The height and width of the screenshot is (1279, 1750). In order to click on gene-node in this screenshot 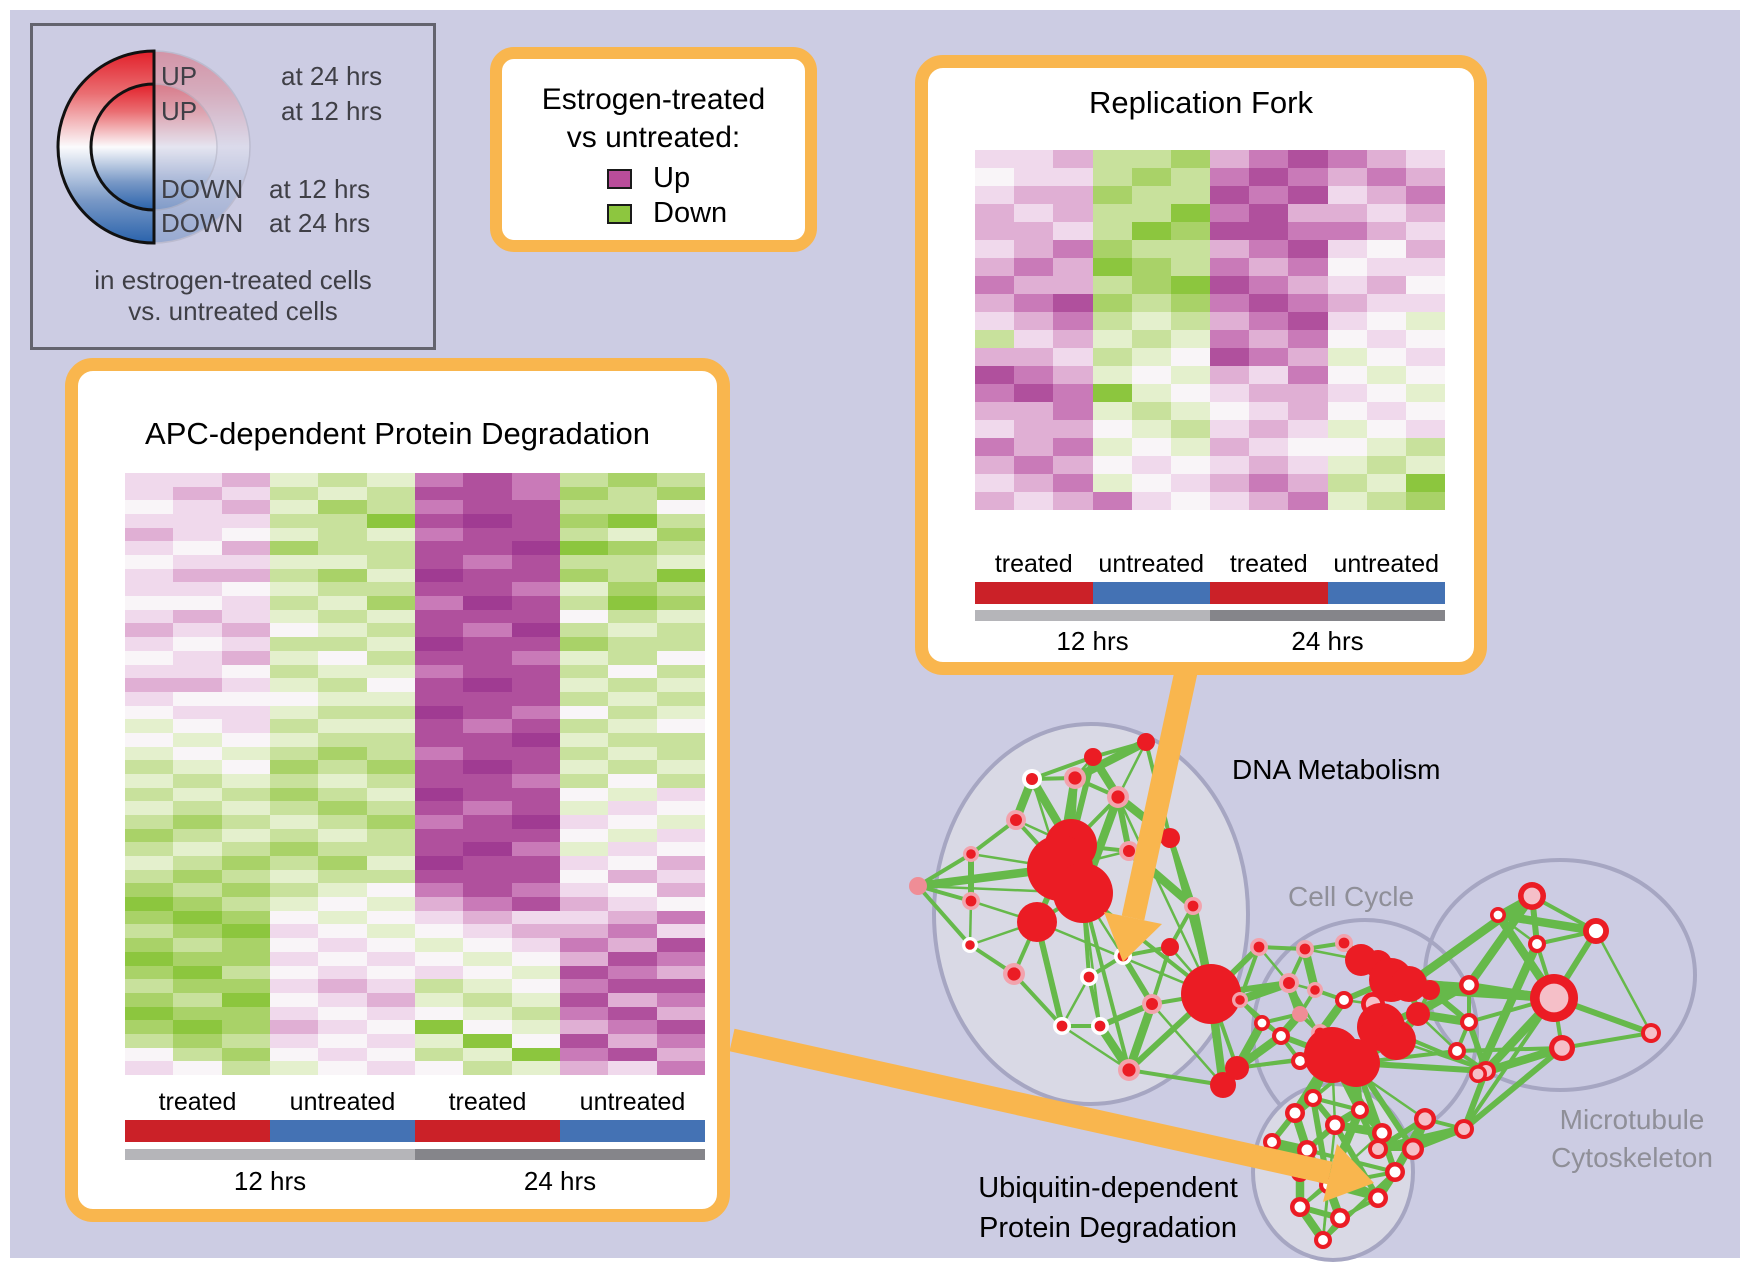, I will do `click(1170, 947)`.